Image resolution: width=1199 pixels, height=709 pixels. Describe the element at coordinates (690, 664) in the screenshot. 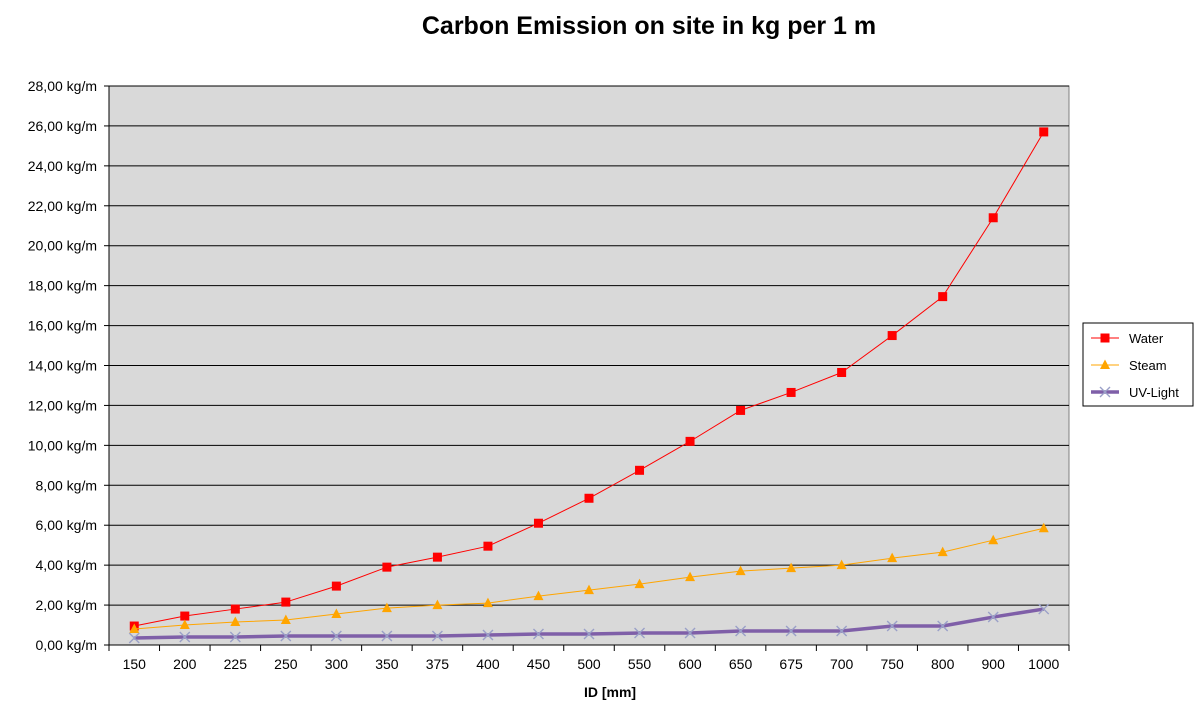

I see `x-tick-label: 600` at that location.